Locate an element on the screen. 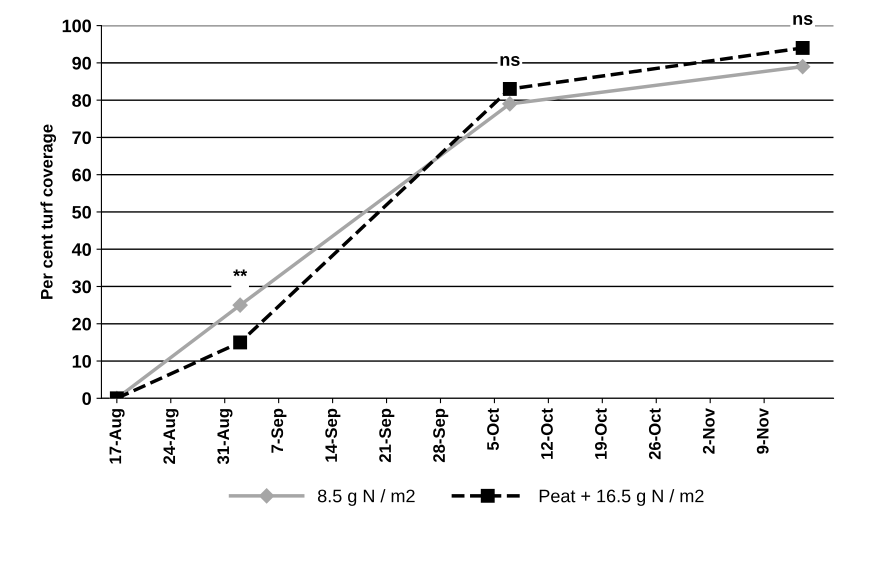  y-tick-label: 70 is located at coordinates (81, 137).